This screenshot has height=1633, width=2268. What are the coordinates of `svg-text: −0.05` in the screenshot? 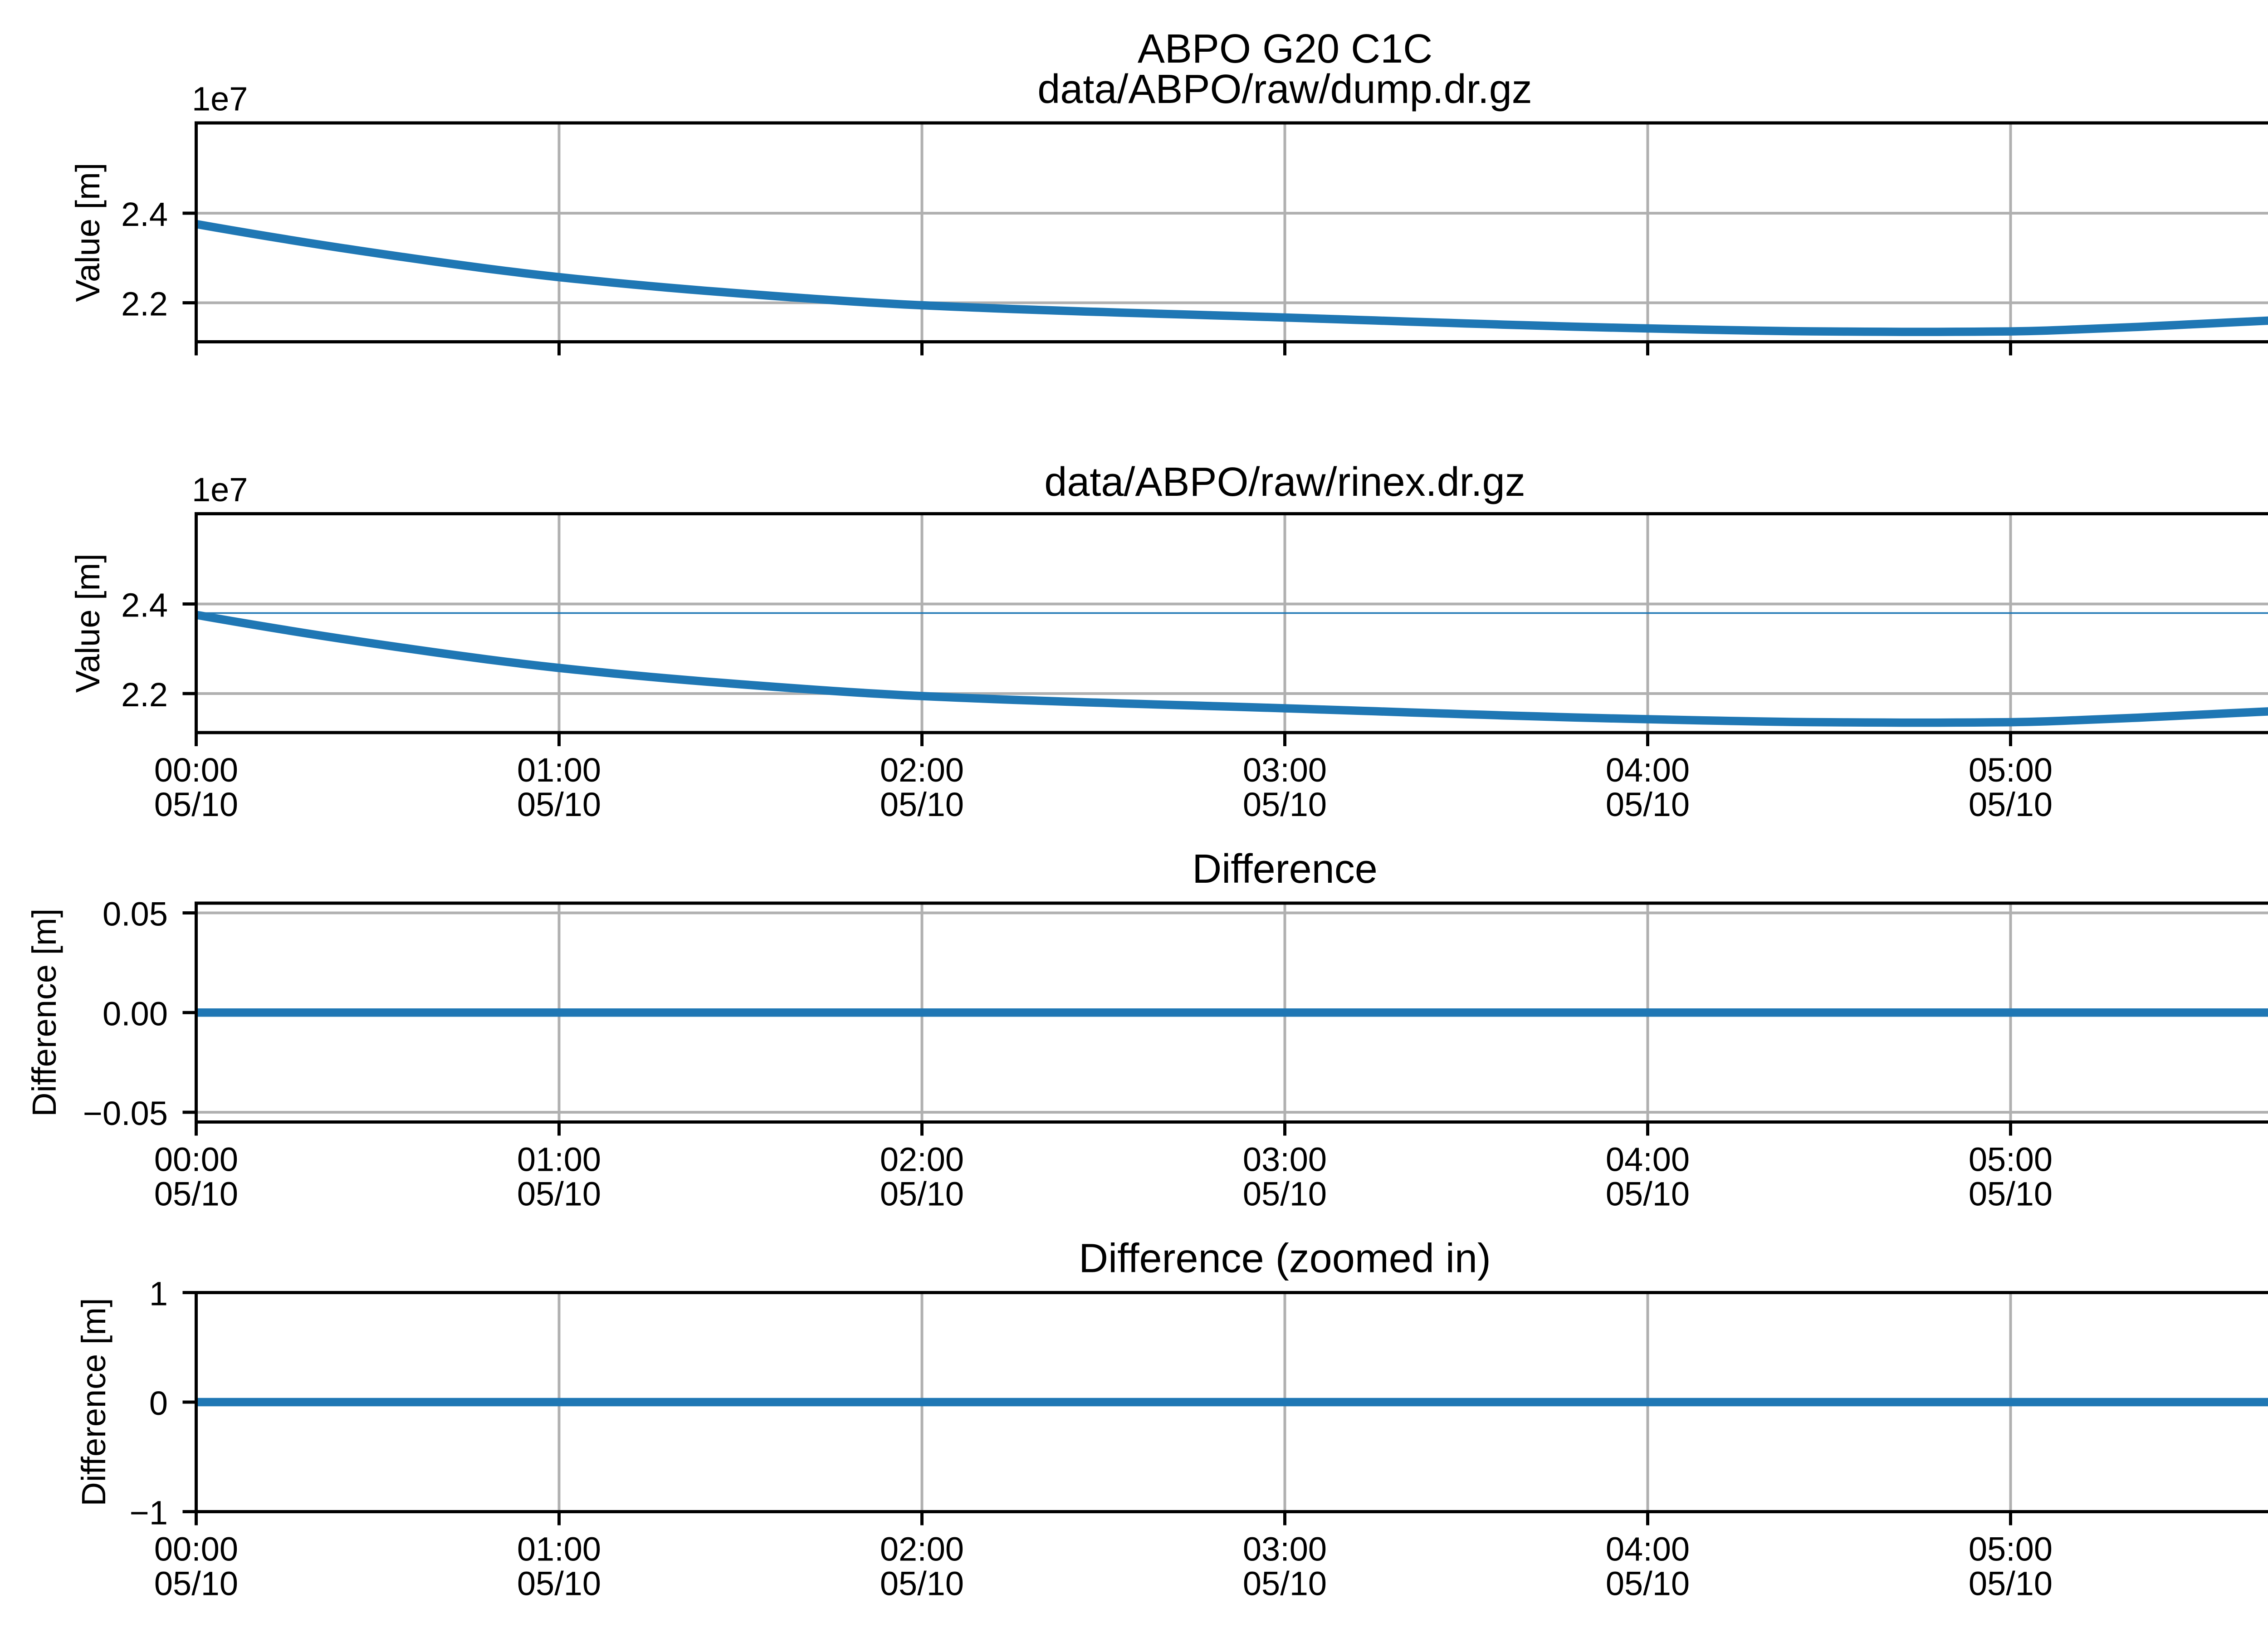 It's located at (126, 1113).